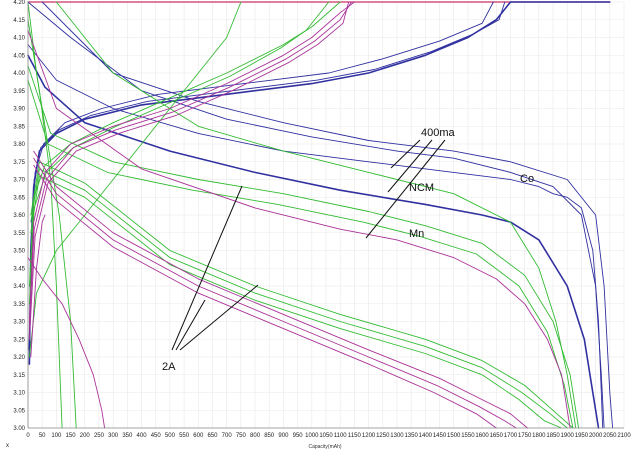 Image resolution: width=640 pixels, height=450 pixels. Describe the element at coordinates (326, 436) in the screenshot. I see `x-tick-label: 1050` at that location.